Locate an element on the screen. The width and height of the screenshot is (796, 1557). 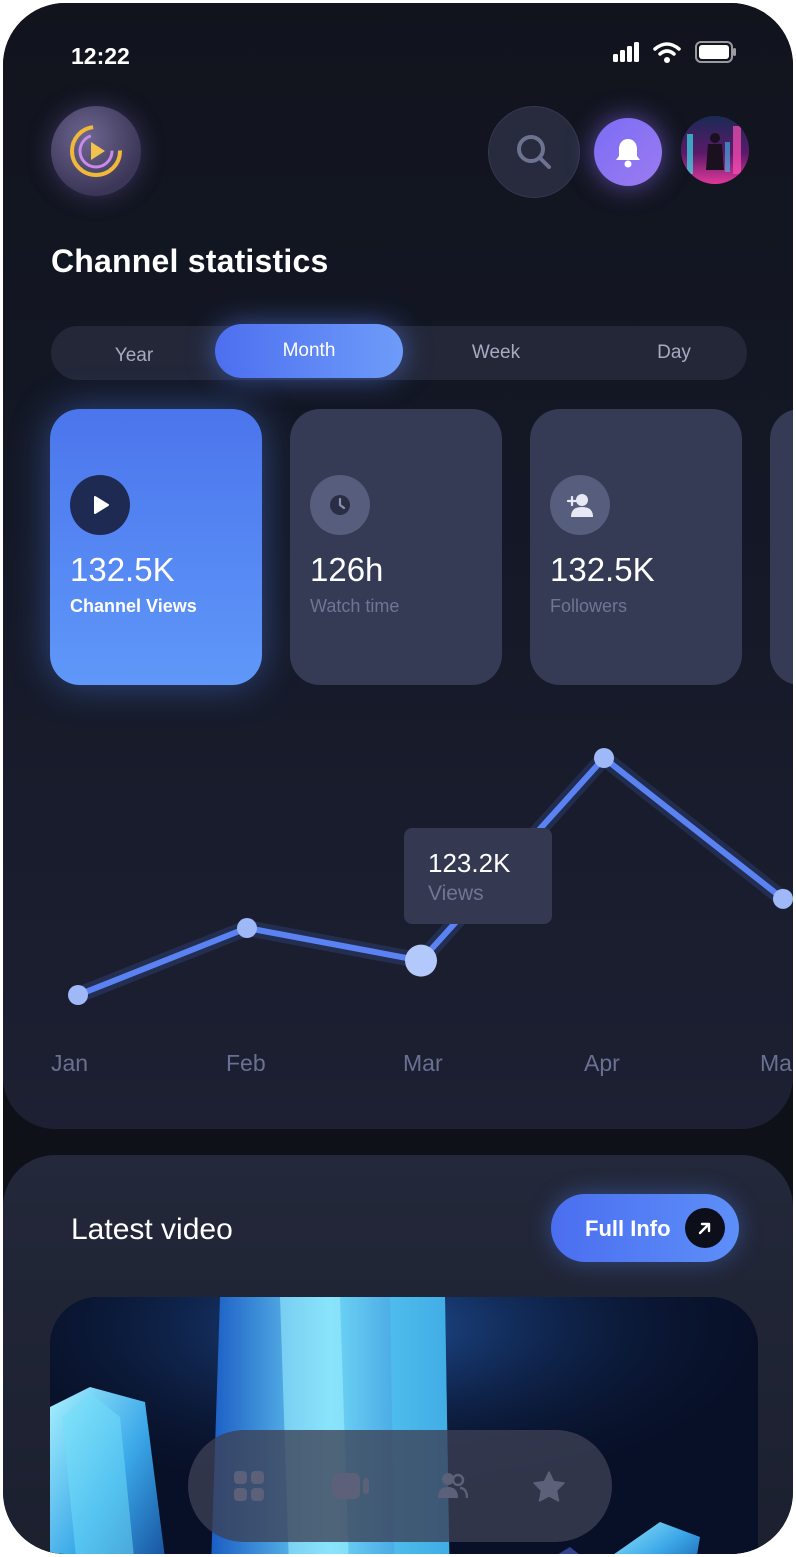
user-avatar is located at coordinates (715, 150).